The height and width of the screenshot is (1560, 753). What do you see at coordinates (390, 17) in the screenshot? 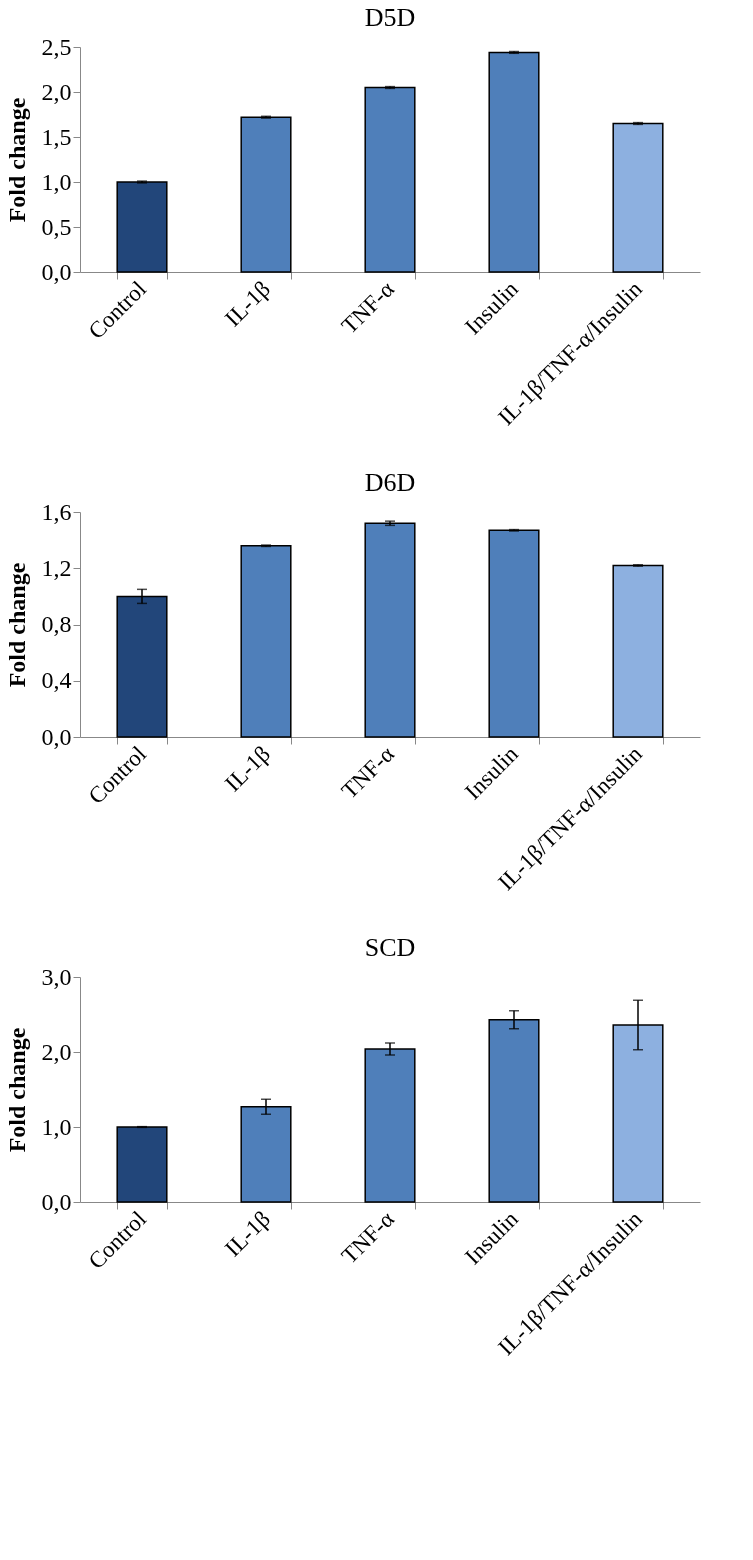
I see `chart-title: D5D` at bounding box center [390, 17].